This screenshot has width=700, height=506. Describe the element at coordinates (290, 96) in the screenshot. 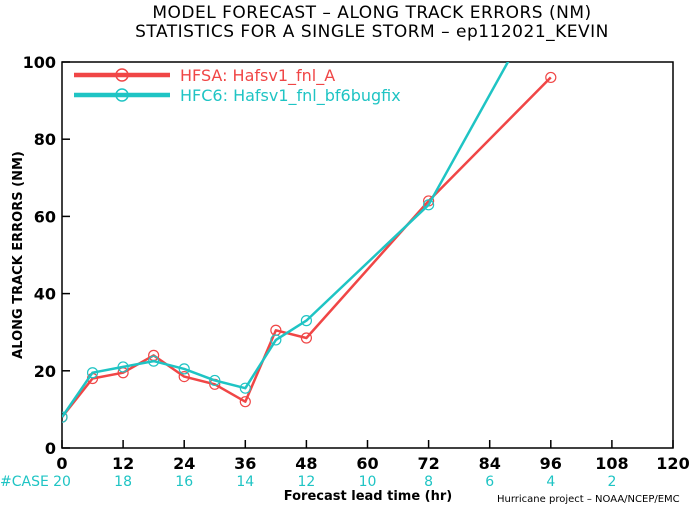

I see `legend-label: HFC6: Hafsv1_fnl_bf6bugfix` at that location.